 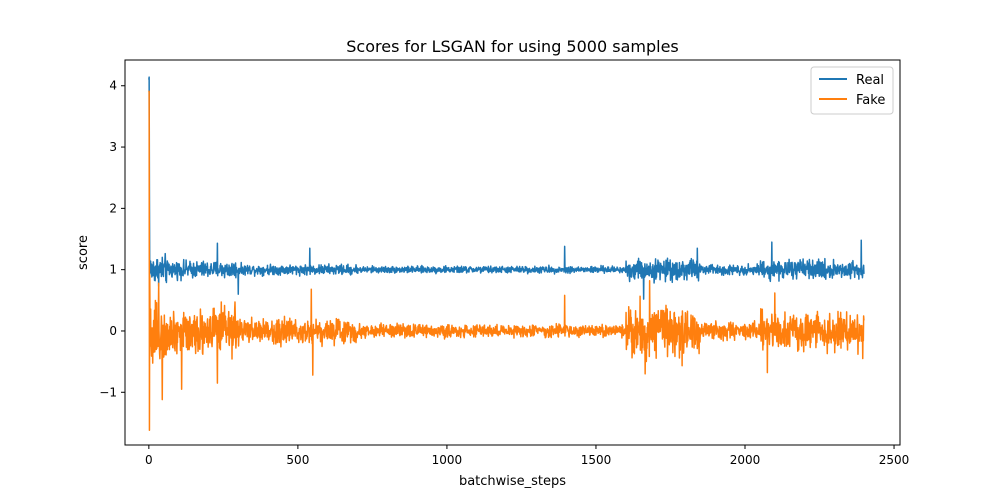 I want to click on y-tick-label: 2, so click(x=113, y=208).